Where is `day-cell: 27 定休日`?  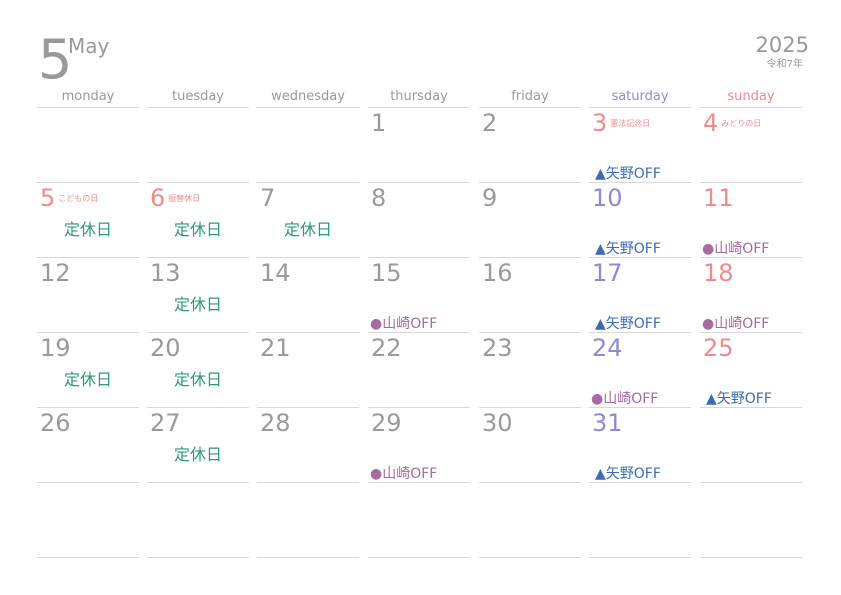 day-cell: 27 定休日 is located at coordinates (198, 444).